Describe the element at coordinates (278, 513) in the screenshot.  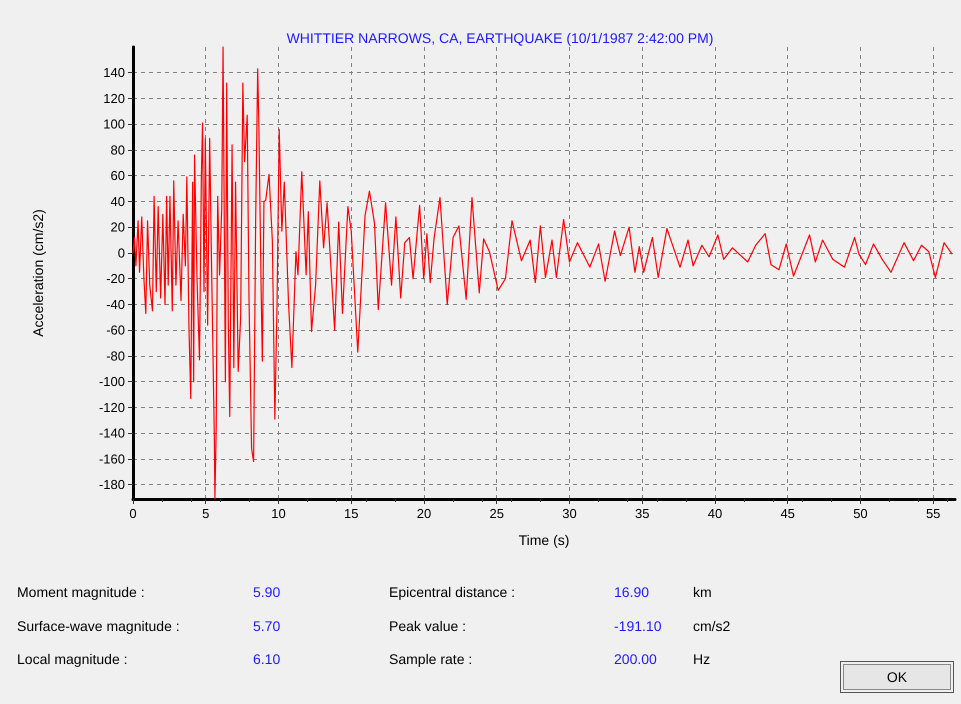
I see `x-tick-label: 10` at that location.